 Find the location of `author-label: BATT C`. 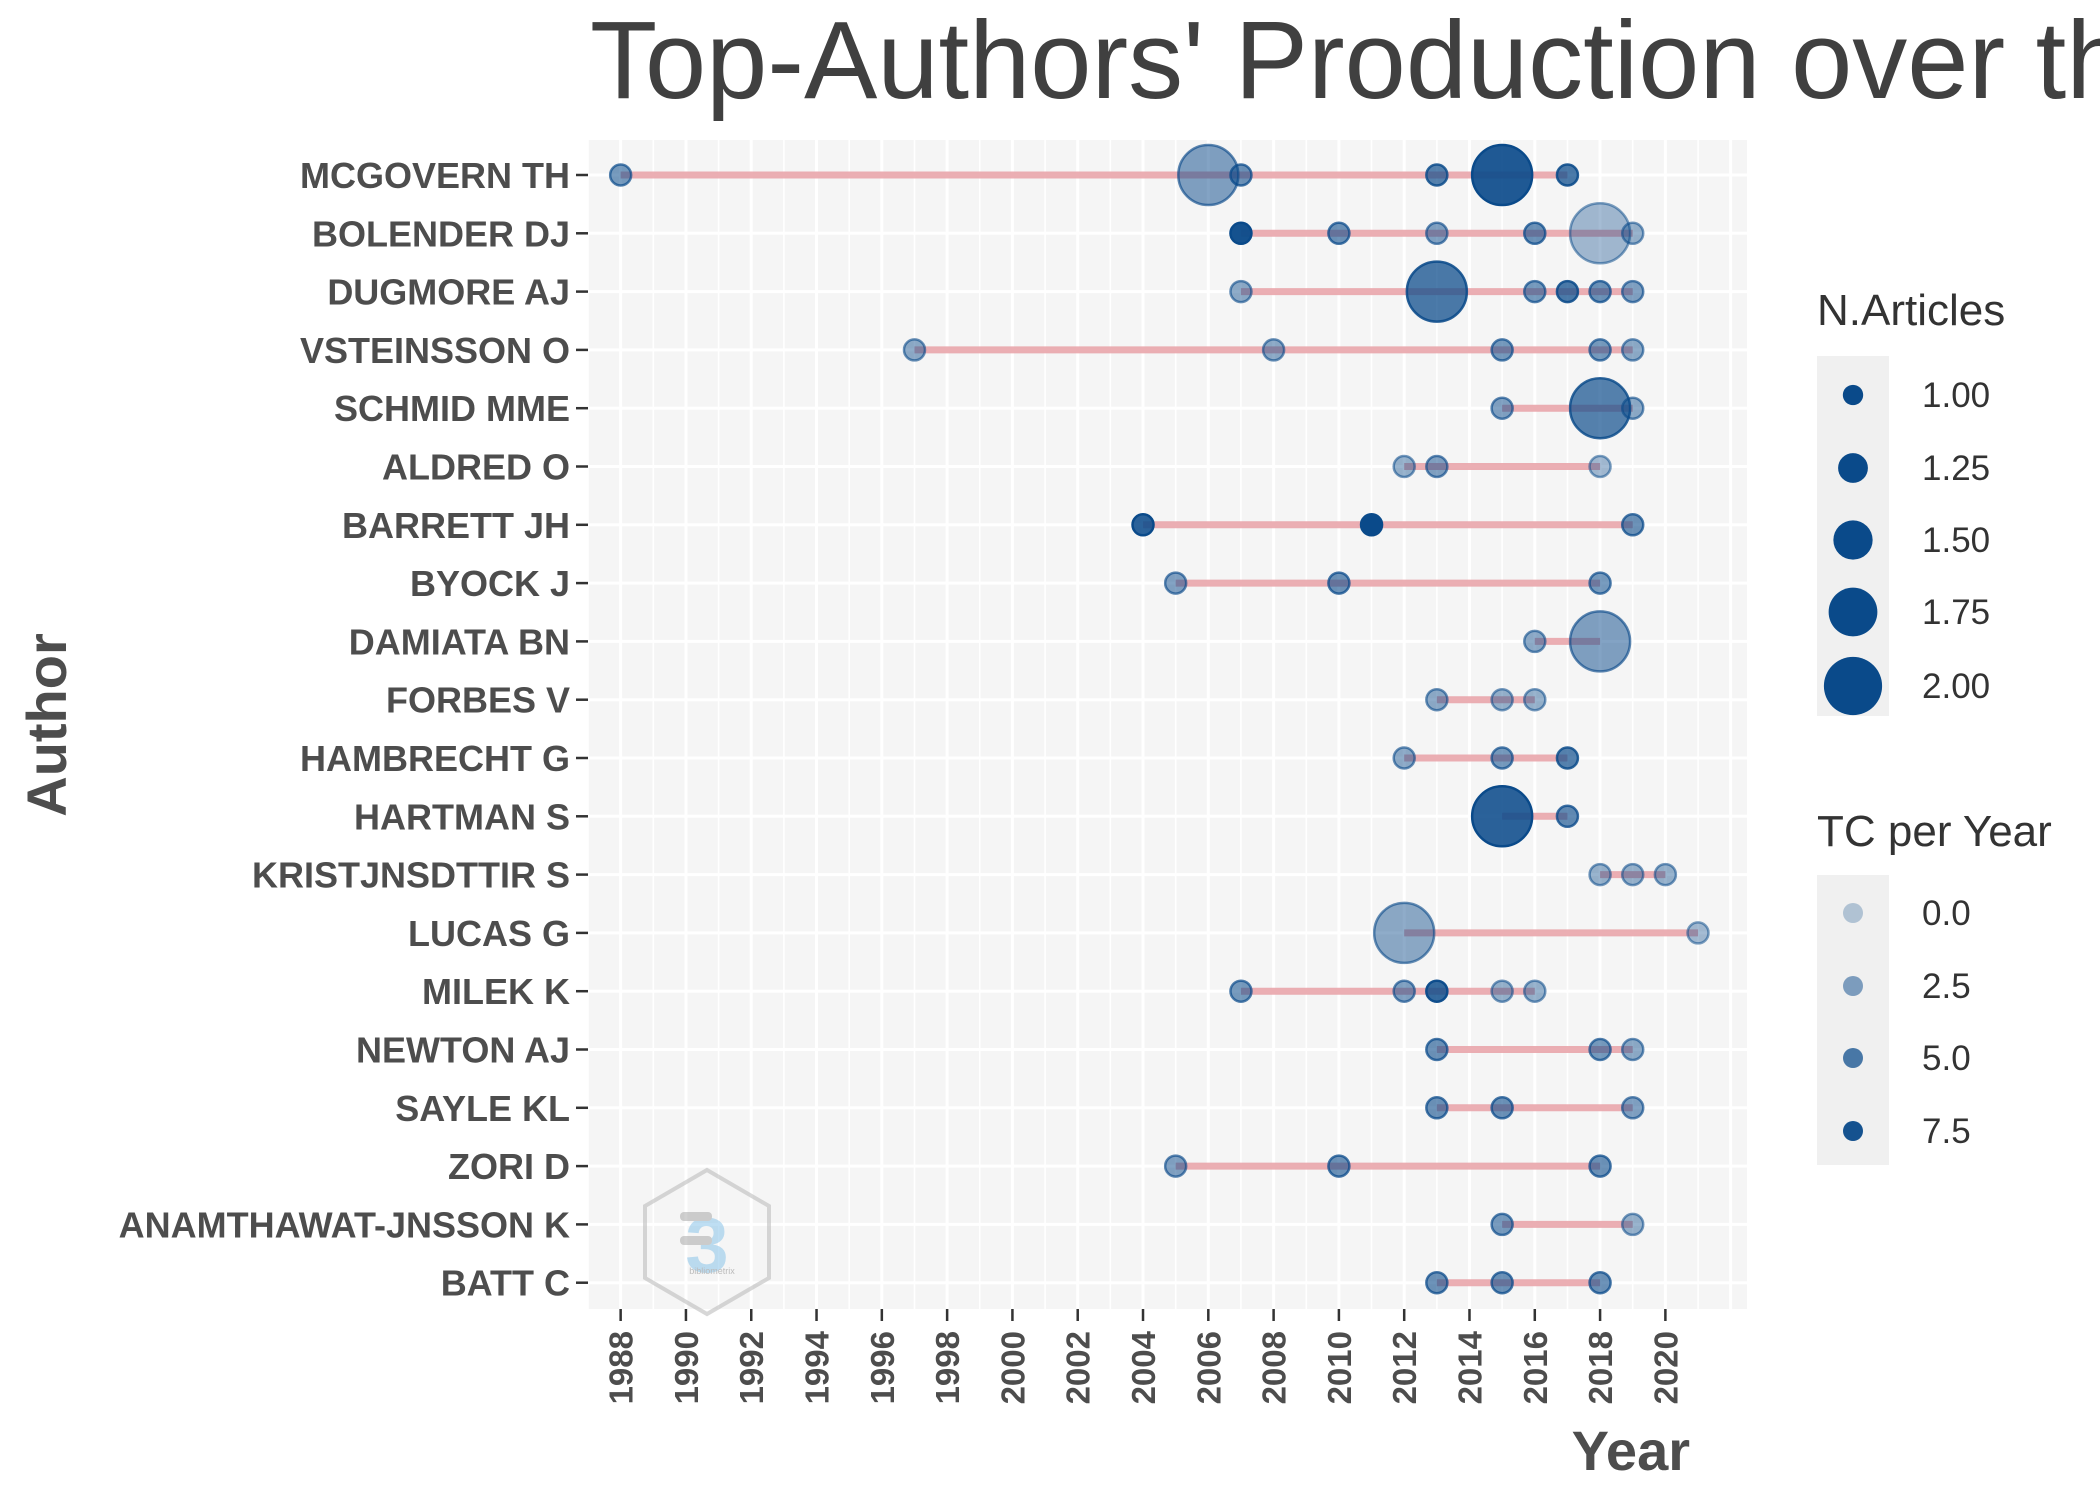

author-label: BATT C is located at coordinates (505, 1283).